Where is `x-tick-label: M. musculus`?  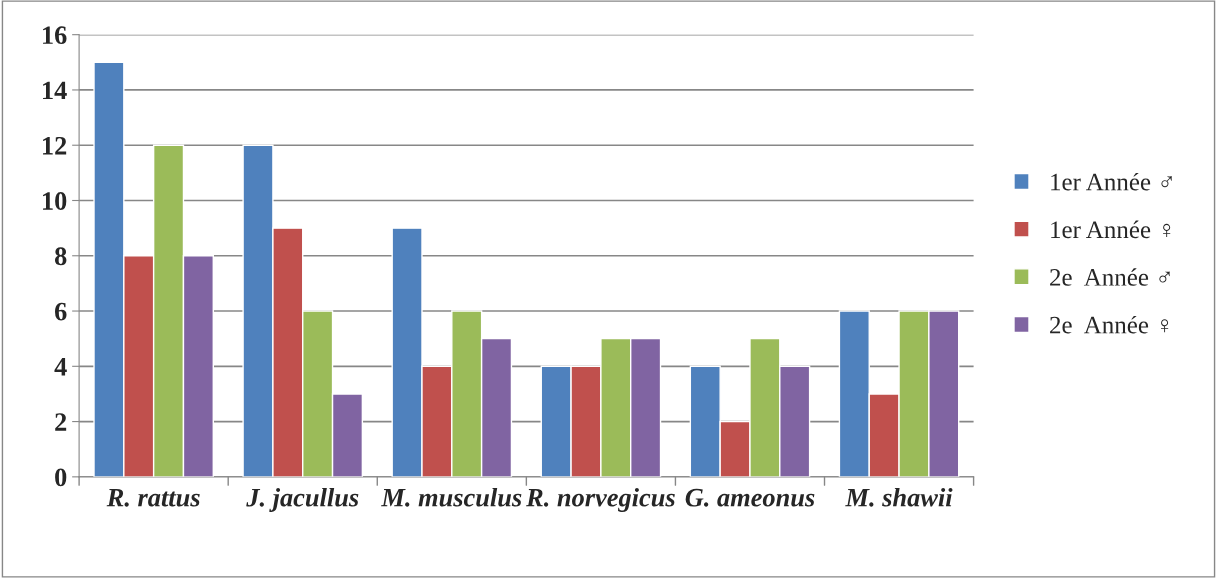 x-tick-label: M. musculus is located at coordinates (451, 497).